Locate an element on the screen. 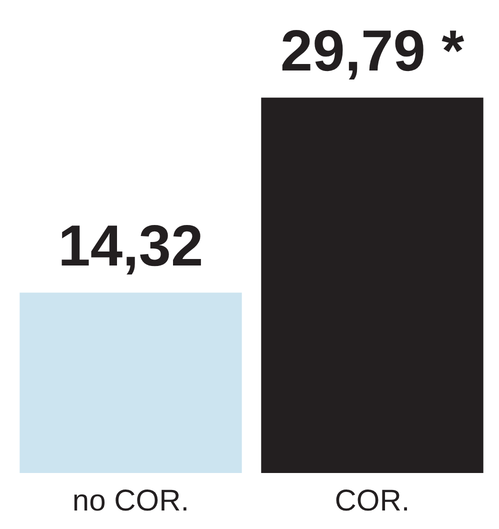 This screenshot has width=499, height=529. x-tick-label: no COR. is located at coordinates (131, 501).